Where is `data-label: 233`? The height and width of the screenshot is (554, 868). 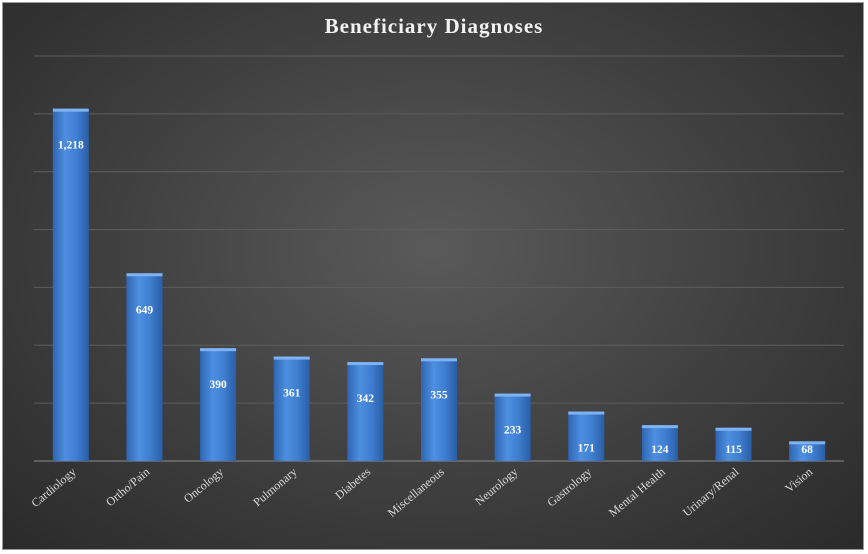
data-label: 233 is located at coordinates (513, 431).